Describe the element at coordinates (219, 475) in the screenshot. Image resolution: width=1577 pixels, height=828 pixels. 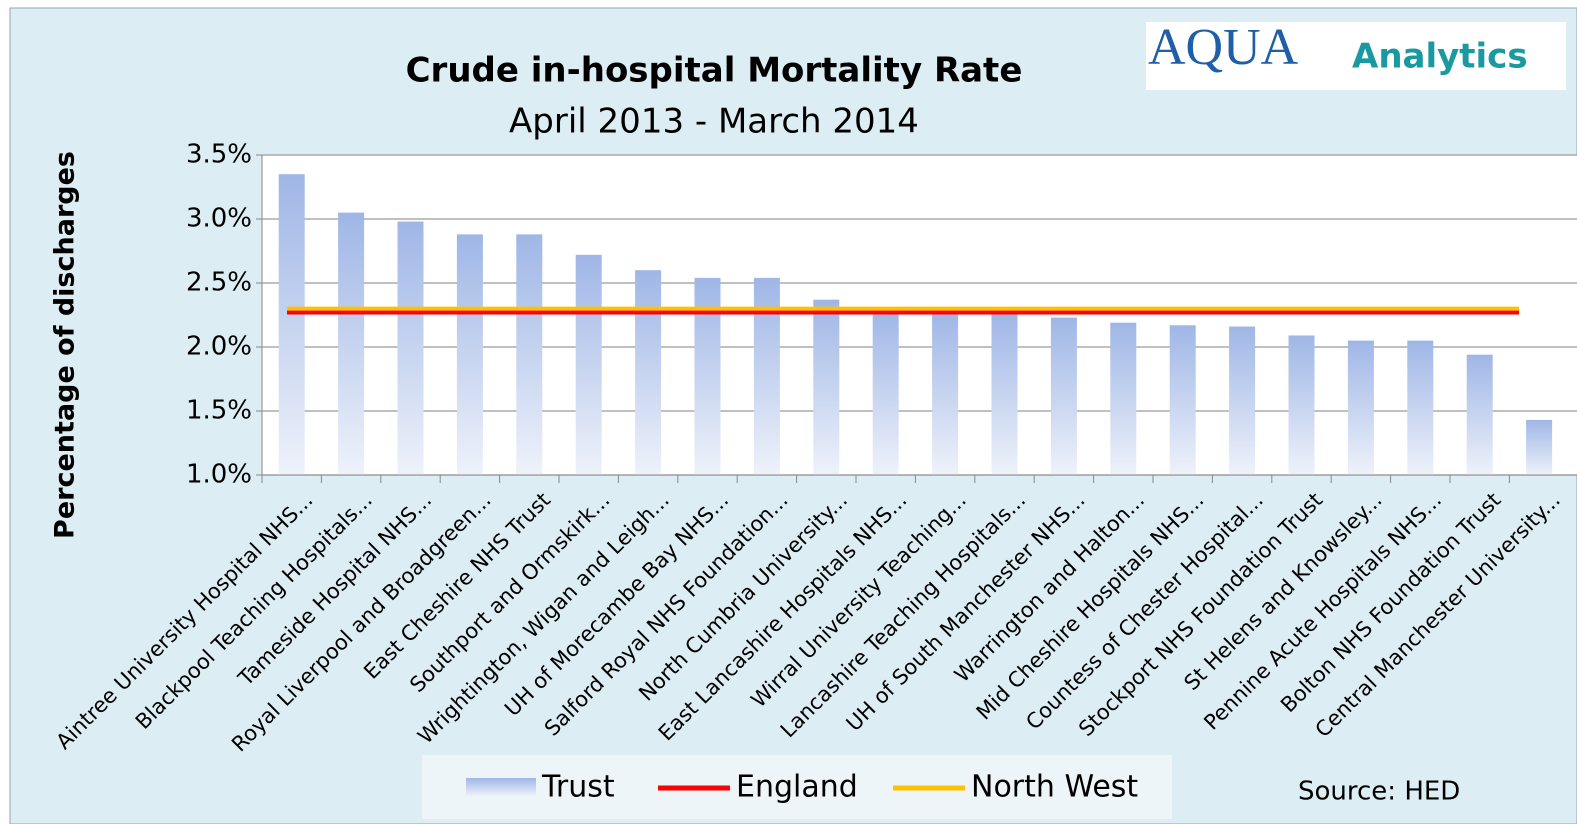
I see `y-tick-label: 1.0%` at that location.